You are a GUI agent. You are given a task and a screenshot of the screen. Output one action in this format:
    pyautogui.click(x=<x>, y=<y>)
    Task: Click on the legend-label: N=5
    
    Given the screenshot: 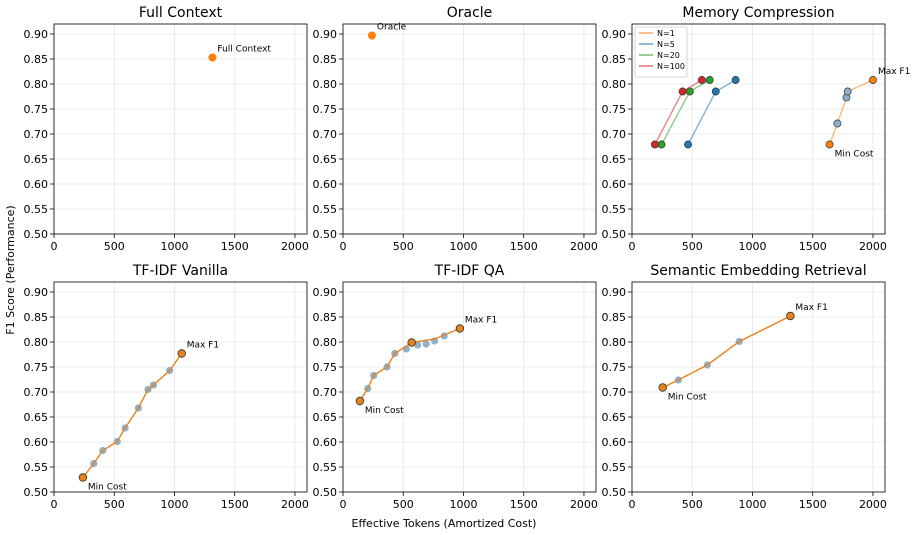 What is the action you would take?
    pyautogui.click(x=666, y=44)
    